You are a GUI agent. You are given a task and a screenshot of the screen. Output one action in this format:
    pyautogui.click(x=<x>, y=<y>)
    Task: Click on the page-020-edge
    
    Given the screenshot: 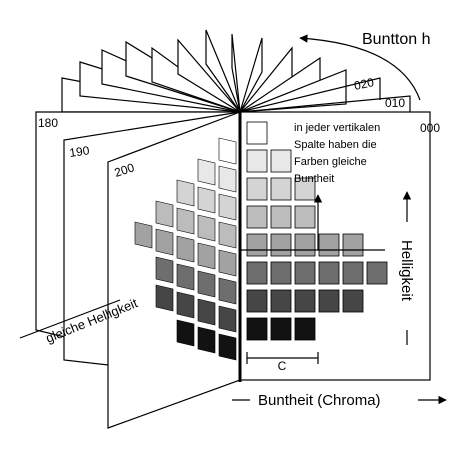 What is the action you would take?
    pyautogui.click(x=310, y=95)
    